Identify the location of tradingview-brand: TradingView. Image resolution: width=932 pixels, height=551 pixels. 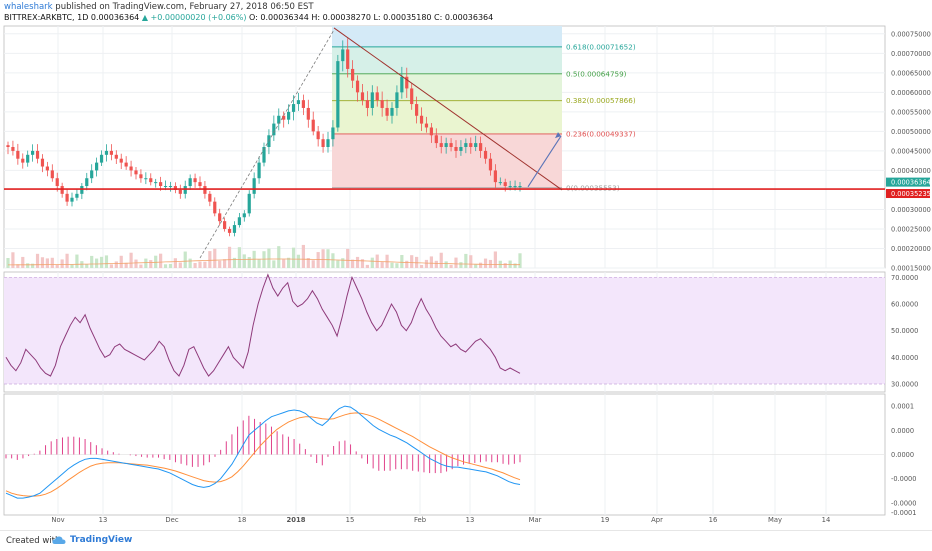
(101, 540).